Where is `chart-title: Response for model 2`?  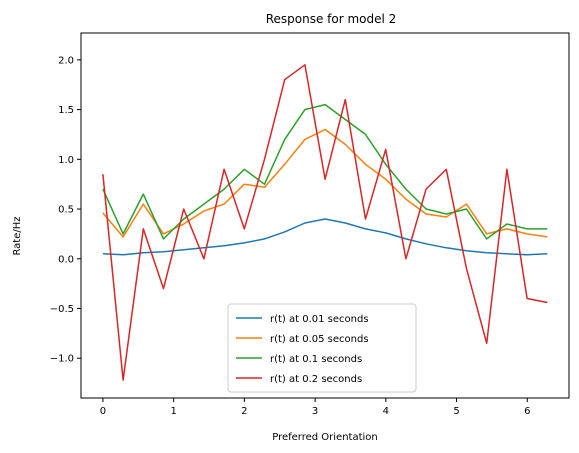
chart-title: Response for model 2 is located at coordinates (331, 19).